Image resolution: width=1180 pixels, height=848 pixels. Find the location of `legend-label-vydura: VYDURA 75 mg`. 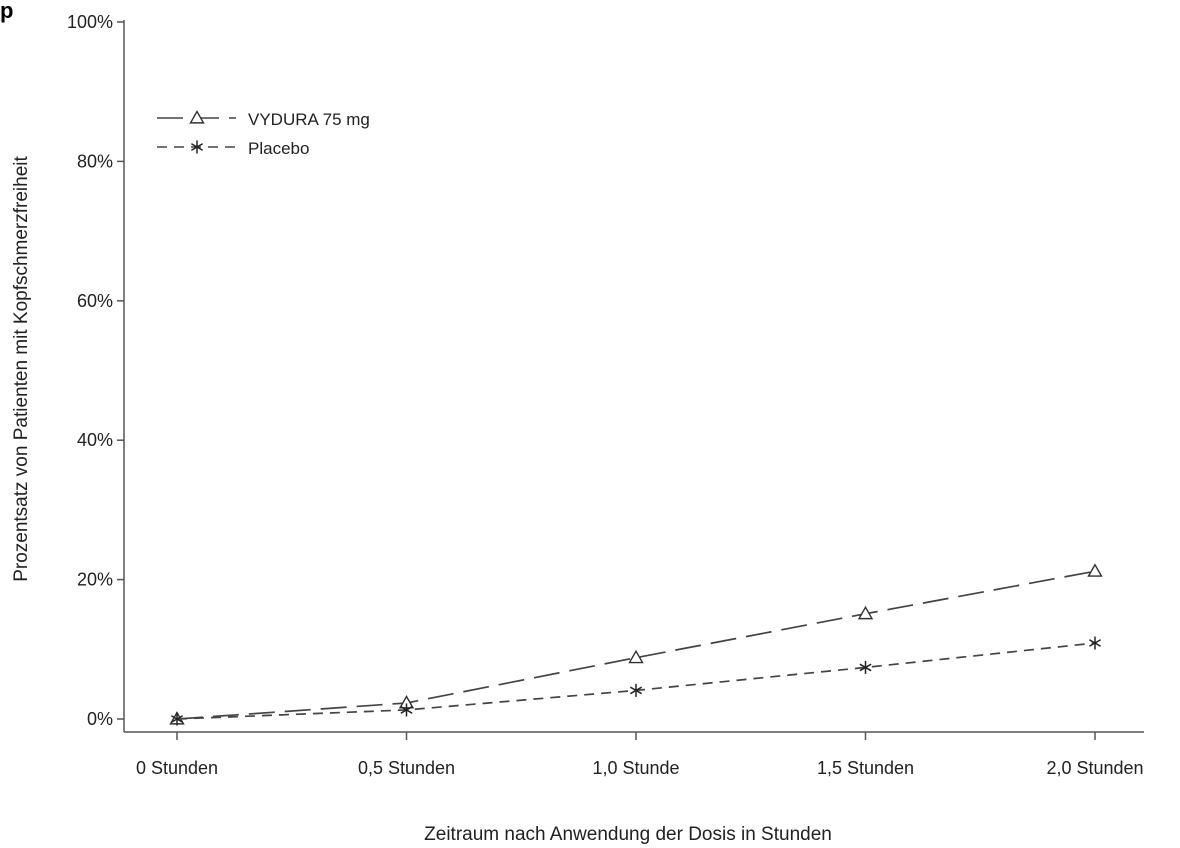

legend-label-vydura: VYDURA 75 mg is located at coordinates (309, 119).